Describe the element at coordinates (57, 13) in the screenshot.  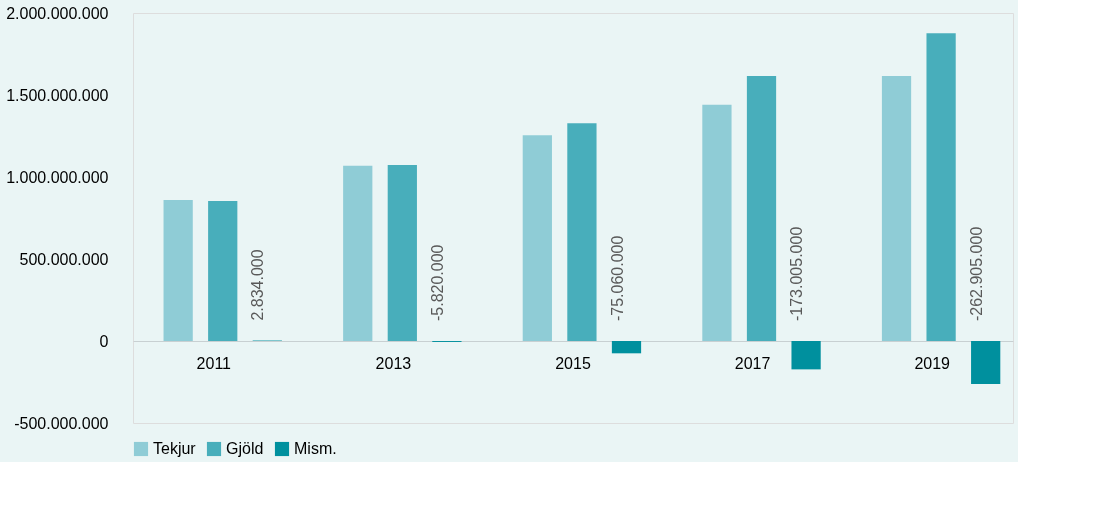
I see `y-tick-label: 2.000.000.000` at that location.